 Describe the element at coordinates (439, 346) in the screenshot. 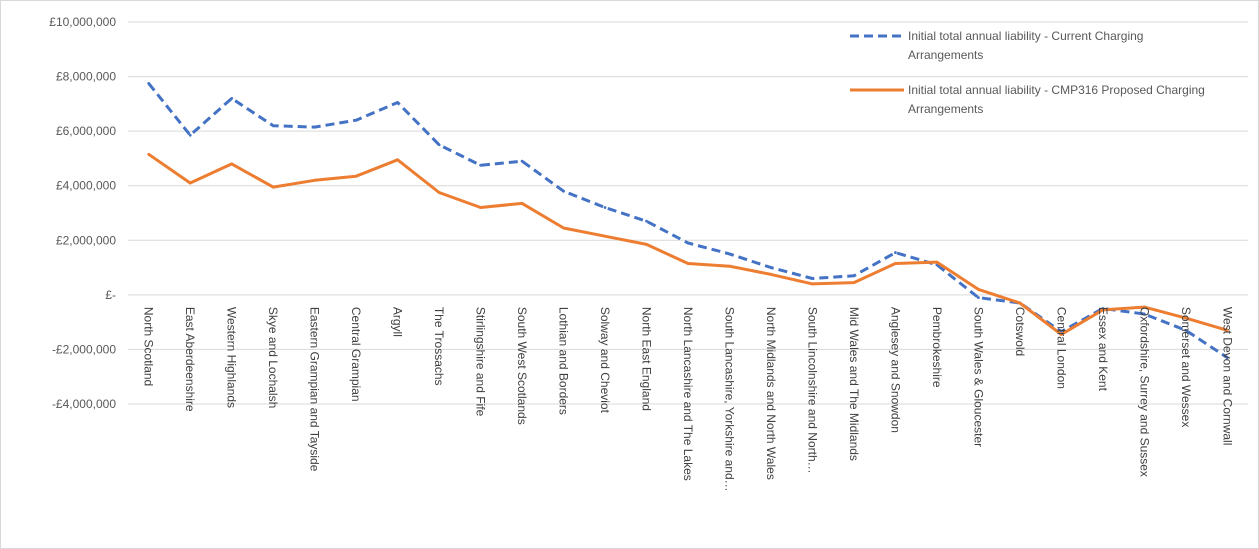

I see `x-tick-label: The Trossachs` at that location.